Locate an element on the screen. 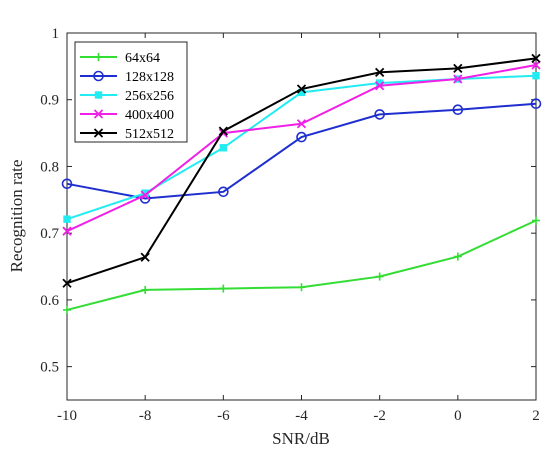 The width and height of the screenshot is (550, 459). y-tick-label: 0.8 is located at coordinates (49, 167).